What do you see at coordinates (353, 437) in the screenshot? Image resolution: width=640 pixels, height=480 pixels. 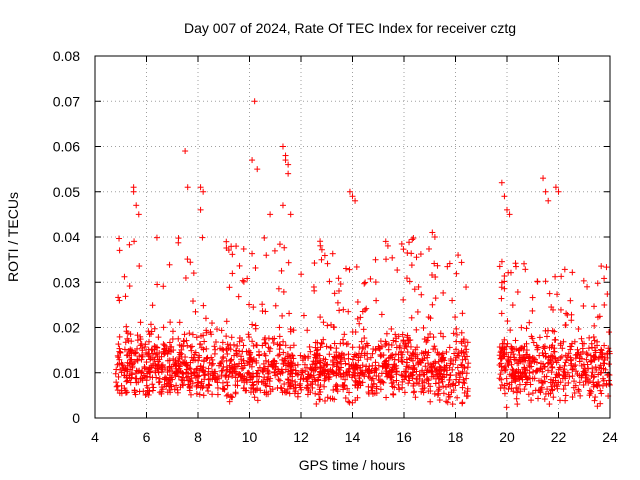 I see `x-tick-label: 14` at bounding box center [353, 437].